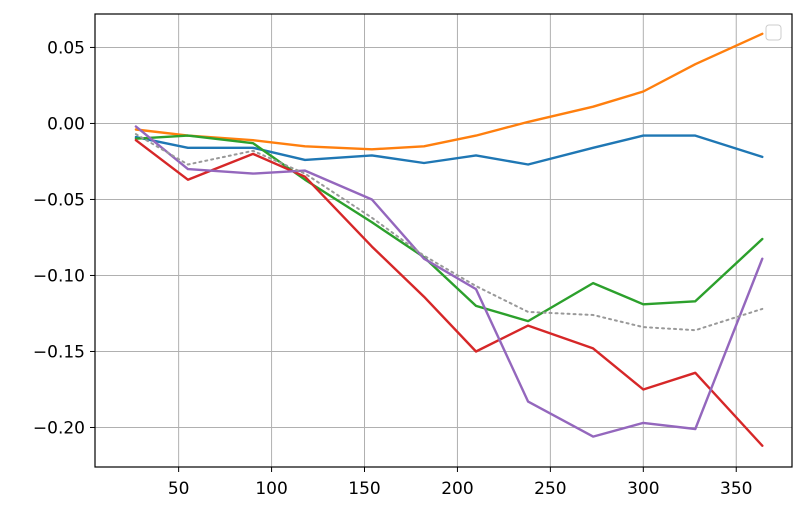  What do you see at coordinates (364, 489) in the screenshot?
I see `x-tick-label: 150` at bounding box center [364, 489].